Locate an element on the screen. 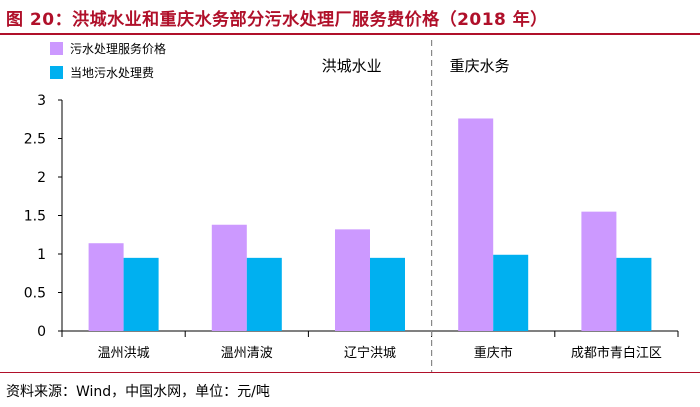 This screenshot has height=407, width=700. y-tick-label: 3 is located at coordinates (41, 101).